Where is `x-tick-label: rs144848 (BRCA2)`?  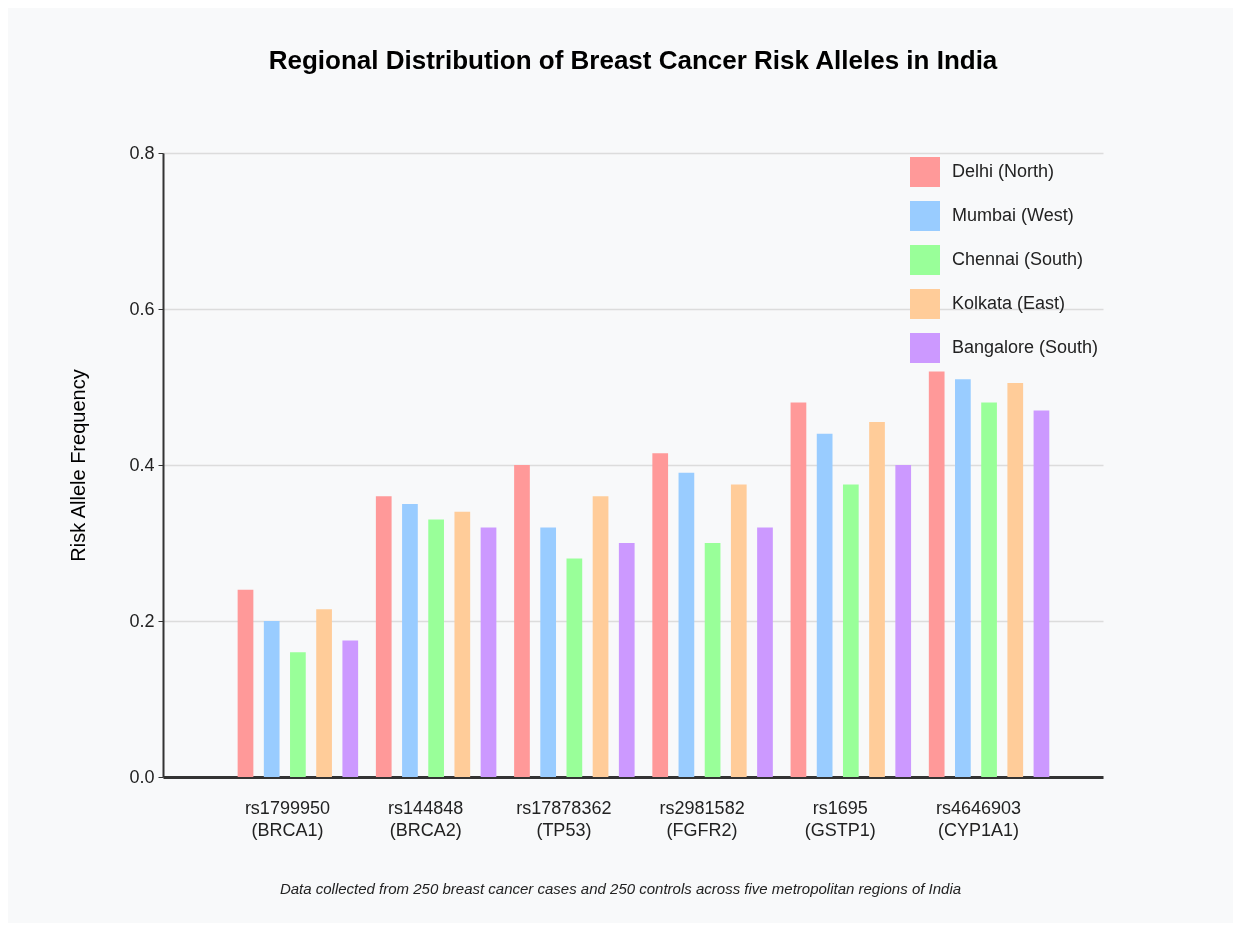
x-tick-label: rs144848 (BRCA2) is located at coordinates (426, 818).